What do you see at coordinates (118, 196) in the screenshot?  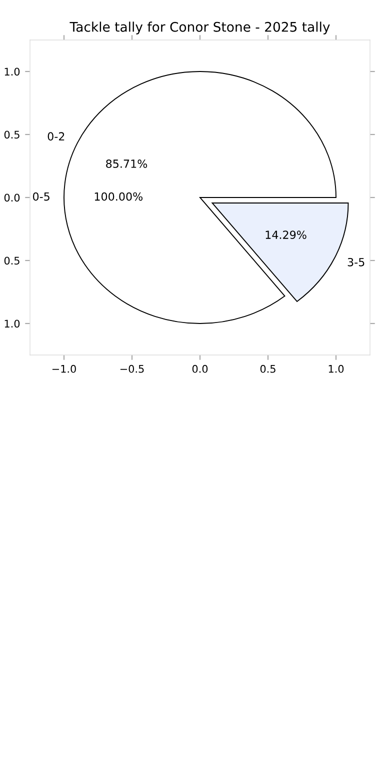 I see `annotation: 100.00%` at bounding box center [118, 196].